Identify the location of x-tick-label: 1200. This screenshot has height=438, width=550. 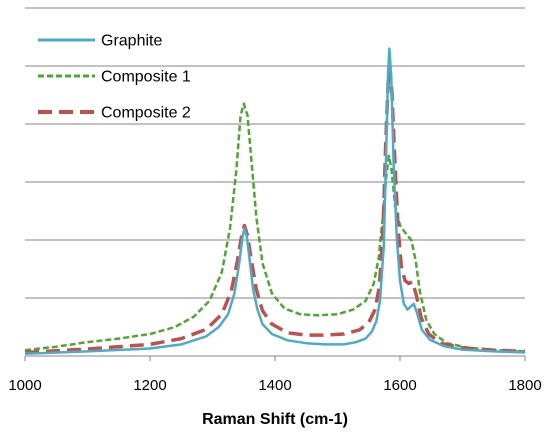
(149, 385).